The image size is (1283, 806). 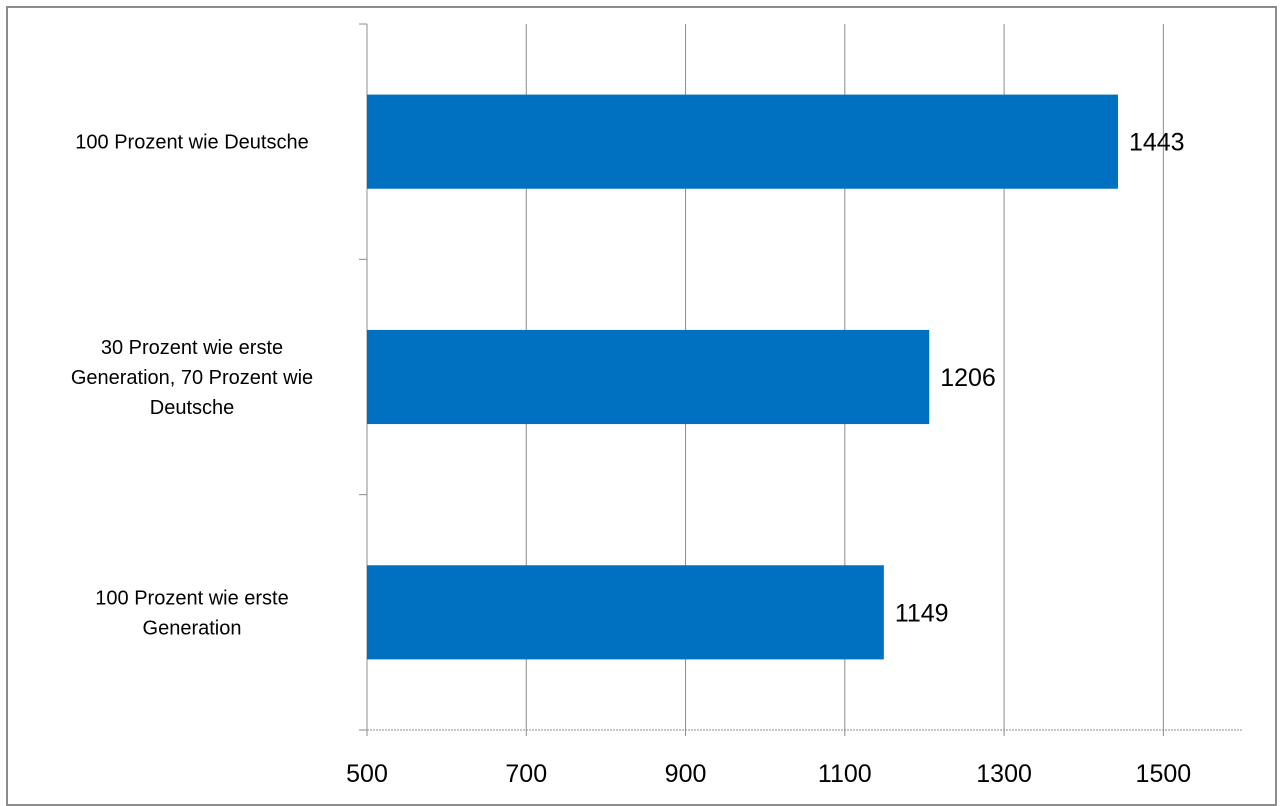 What do you see at coordinates (367, 774) in the screenshot?
I see `x-tick-label: 500` at bounding box center [367, 774].